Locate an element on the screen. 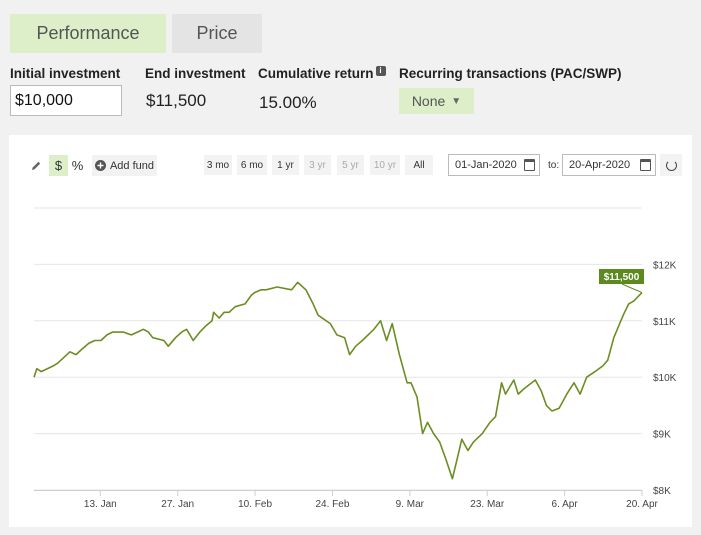 The width and height of the screenshot is (701, 535). initial-investment-input is located at coordinates (66, 100).